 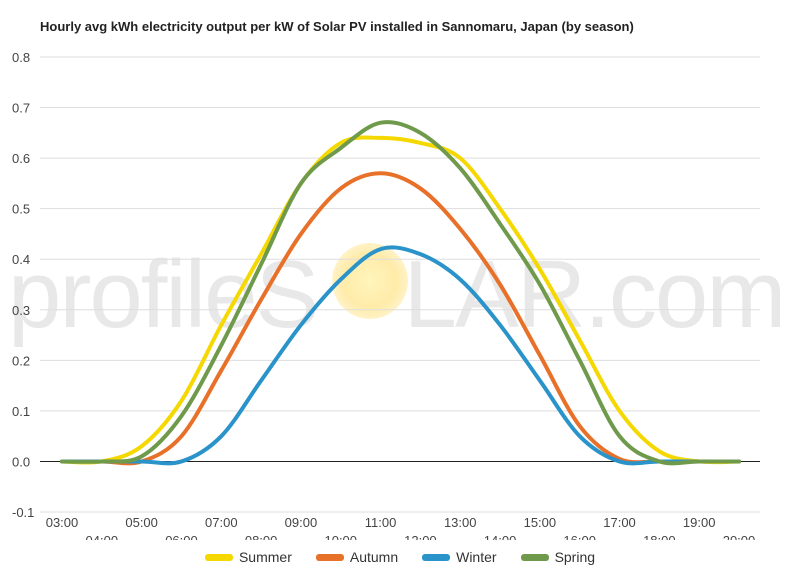 What do you see at coordinates (261, 536) in the screenshot?
I see `x-tick-label: 08:00` at bounding box center [261, 536].